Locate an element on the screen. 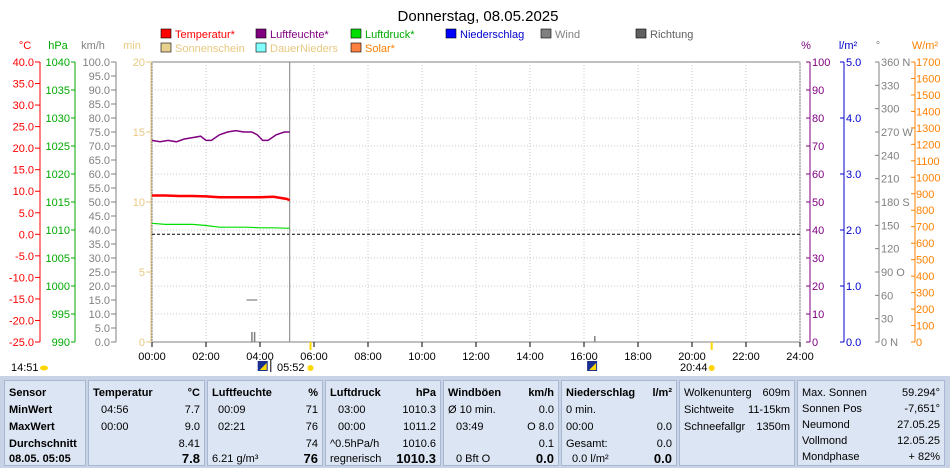 This screenshot has height=468, width=950. wind-unit: km/h is located at coordinates (541, 393).